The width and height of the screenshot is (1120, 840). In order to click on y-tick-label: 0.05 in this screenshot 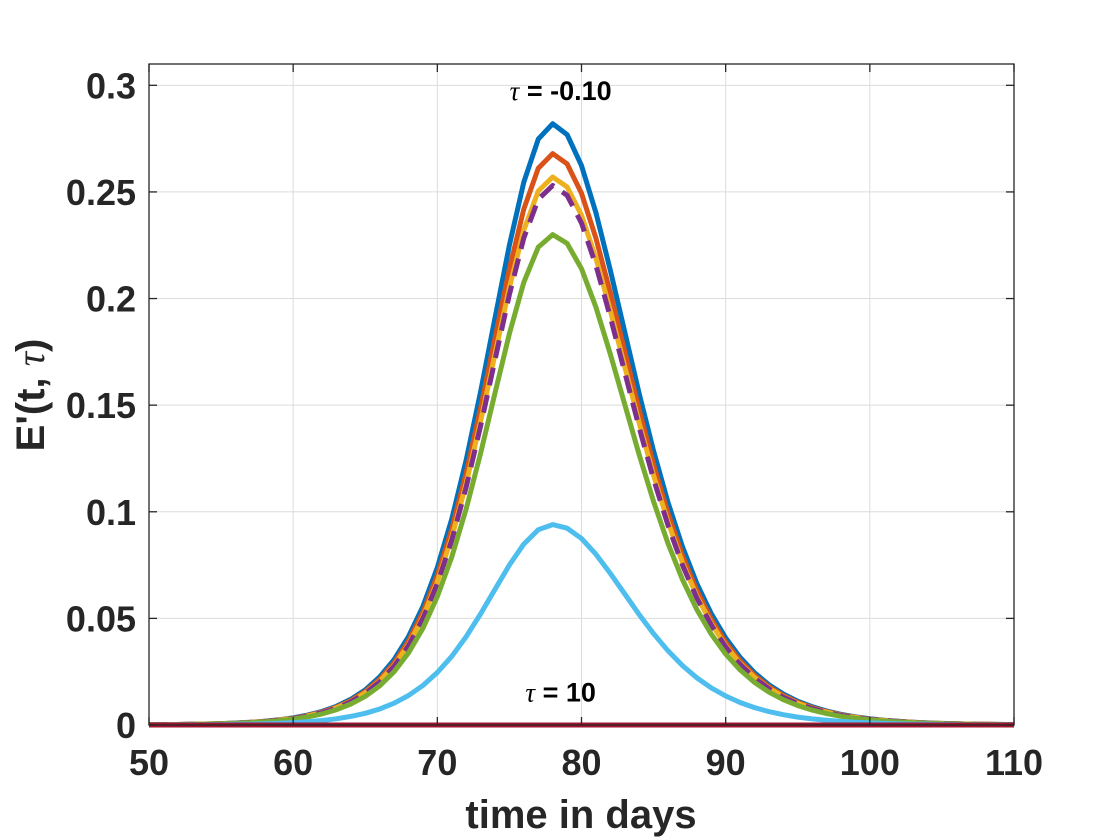, I will do `click(101, 618)`.